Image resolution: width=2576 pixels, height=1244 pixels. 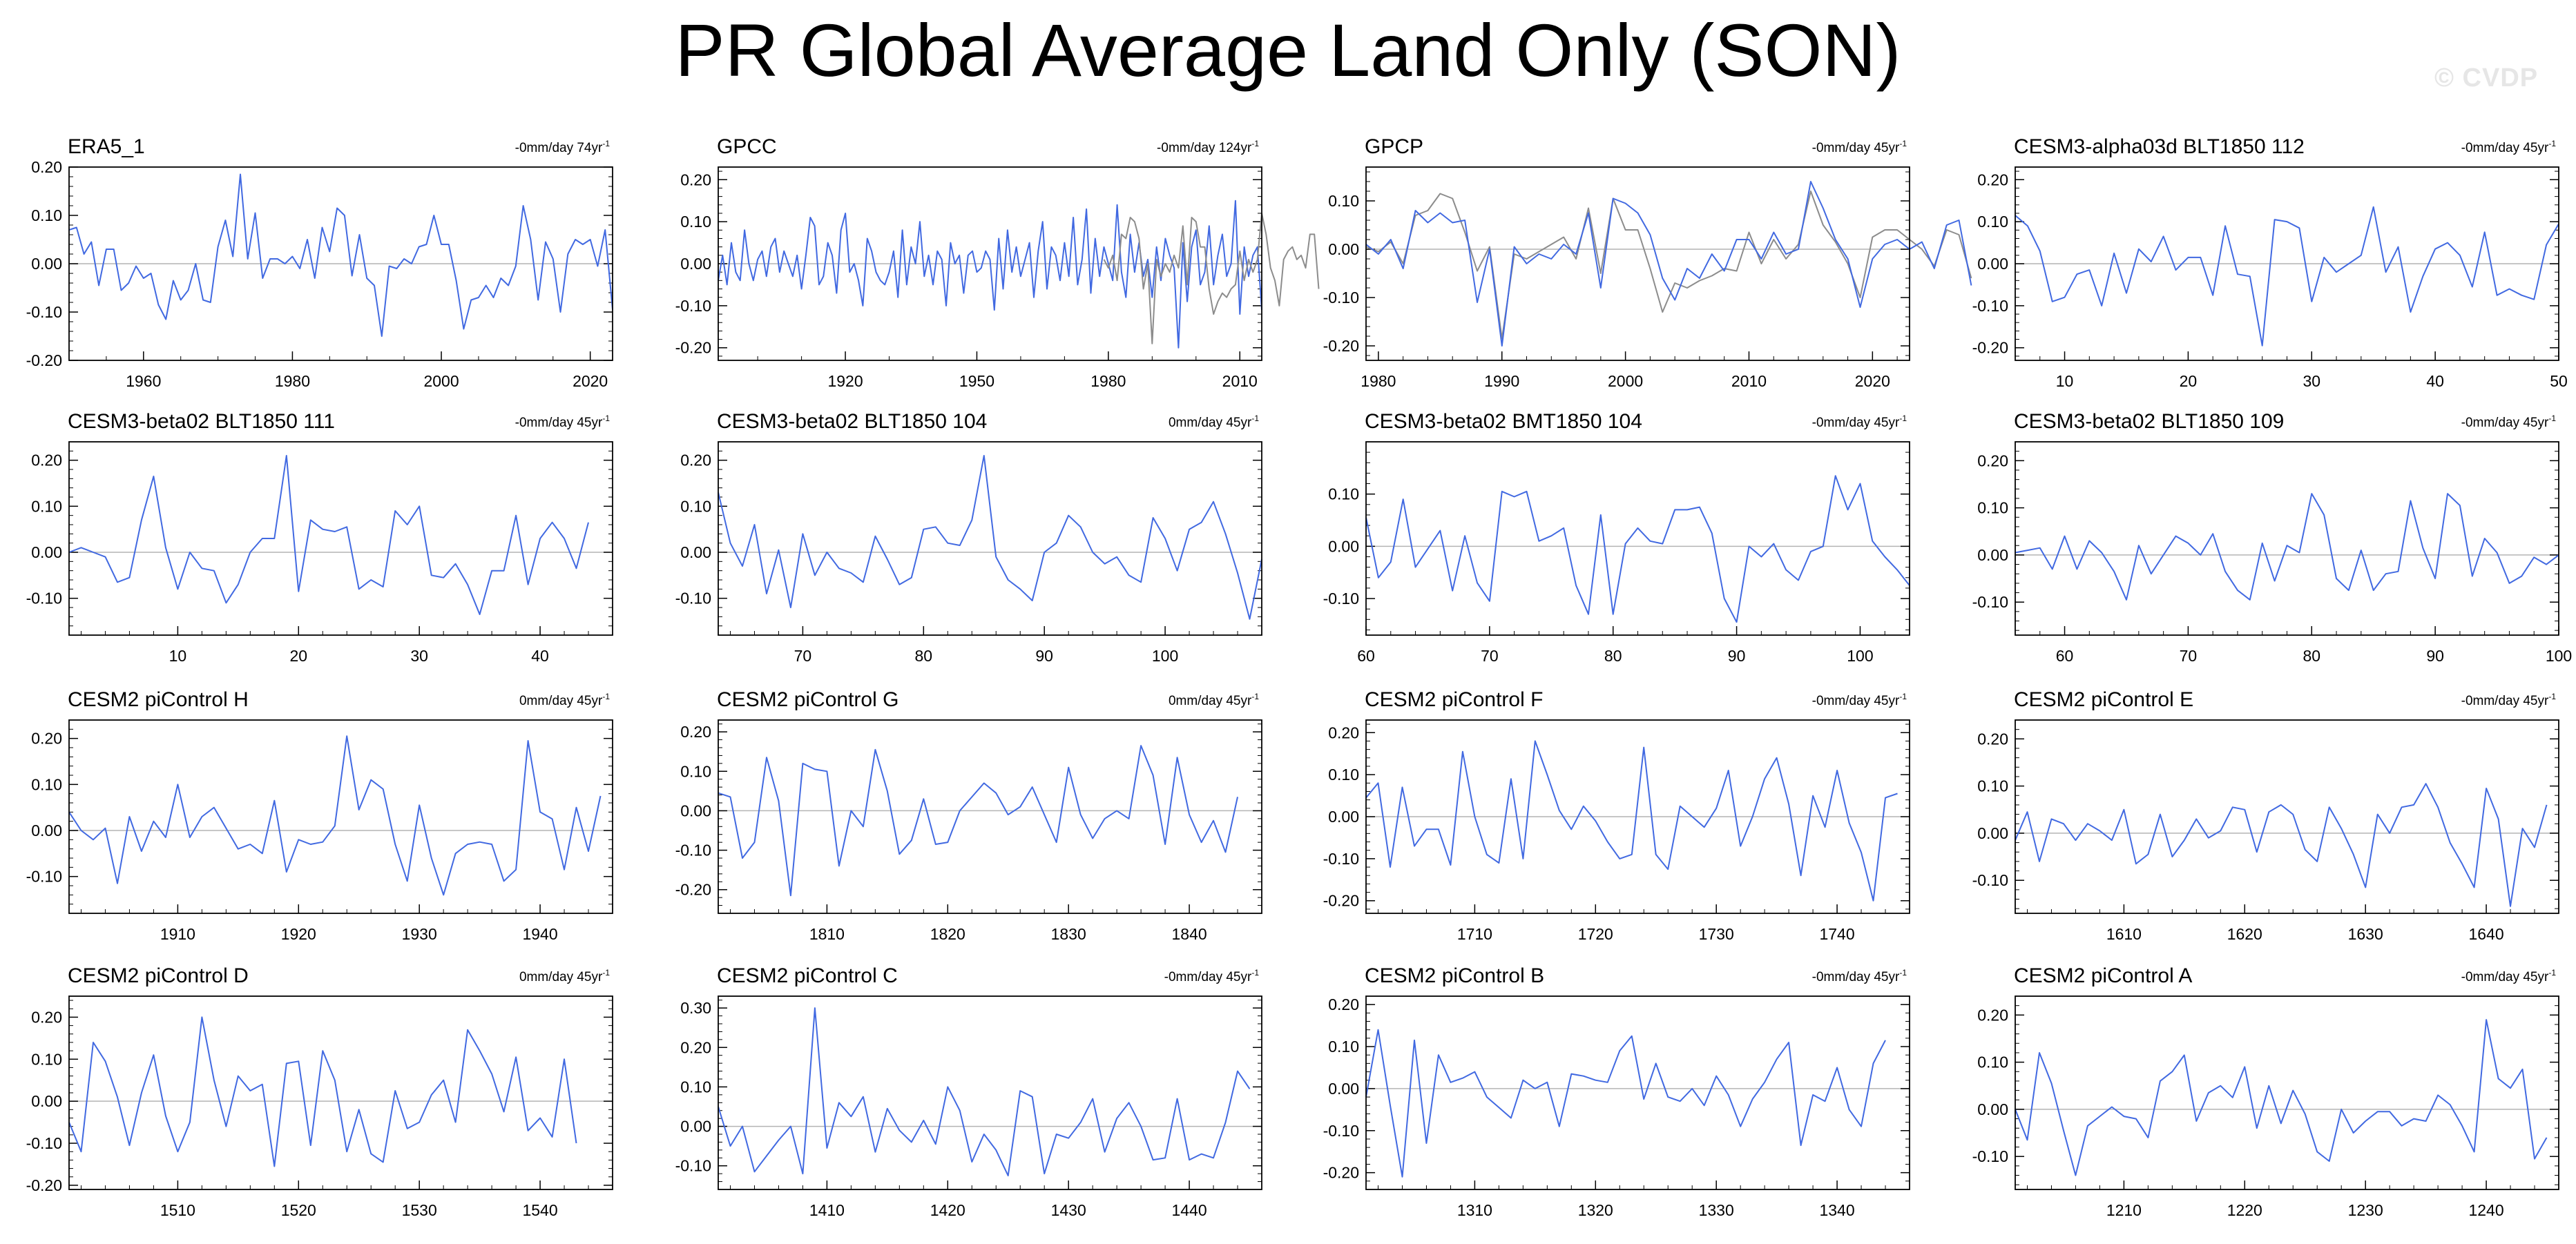 What do you see at coordinates (1716, 934) in the screenshot?
I see `x-tick-label: 1730` at bounding box center [1716, 934].